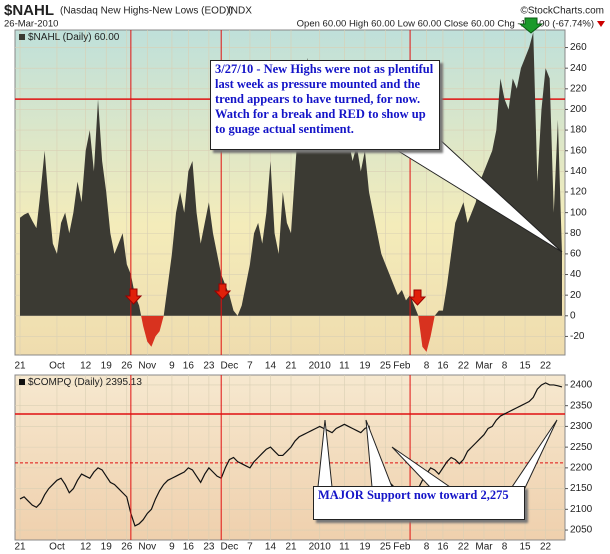 This screenshot has height=554, width=610. I want to click on y-tick-label: 2150, so click(581, 488).